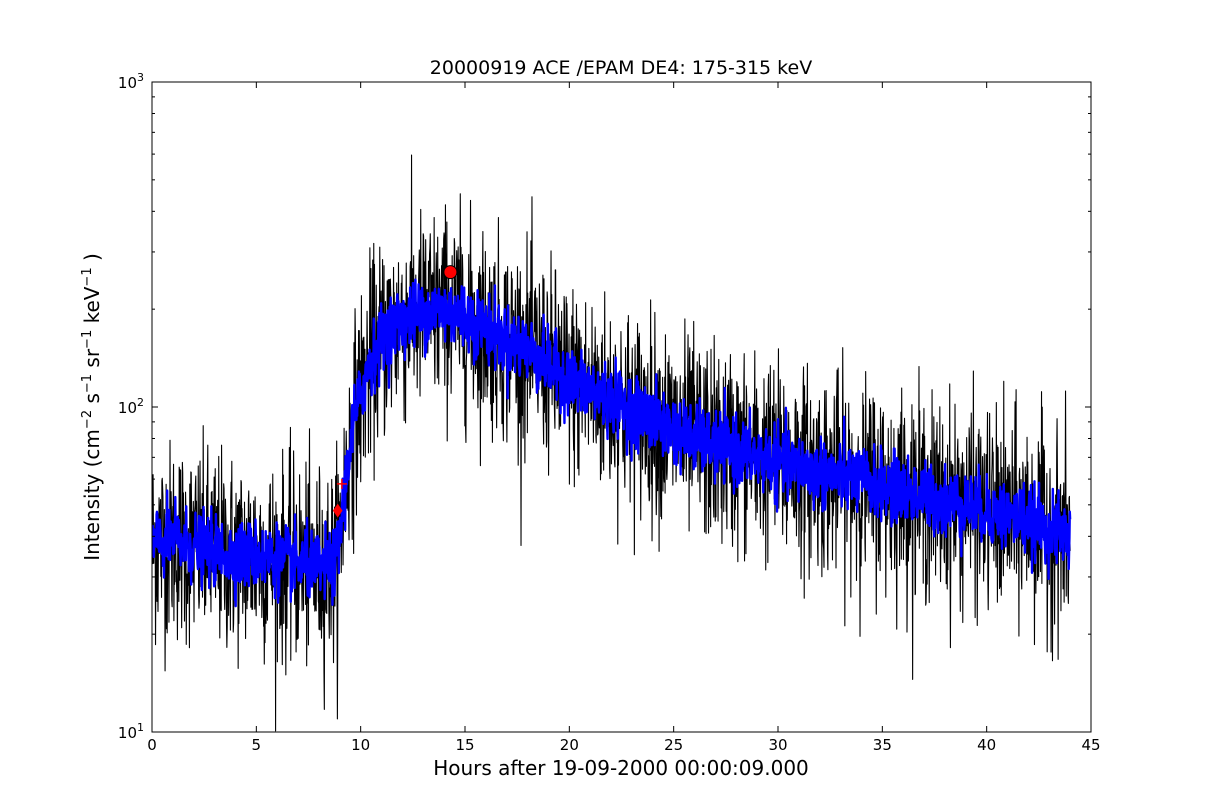  I want to click on x-tick-label: 15, so click(464, 745).